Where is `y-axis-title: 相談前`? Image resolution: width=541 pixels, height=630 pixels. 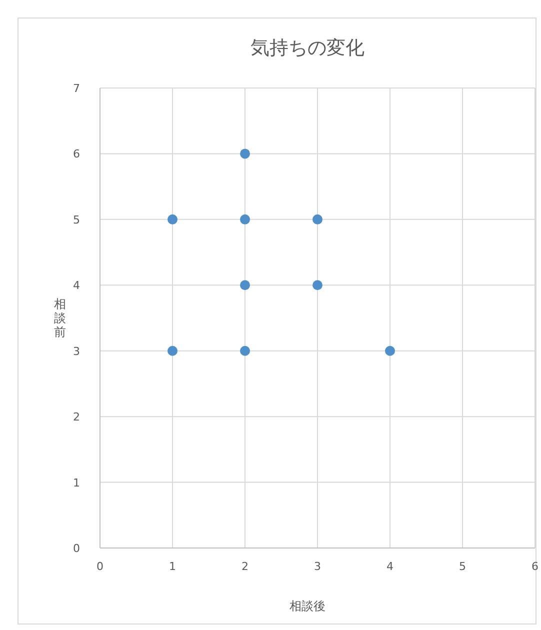
y-axis-title: 相談前 is located at coordinates (60, 318).